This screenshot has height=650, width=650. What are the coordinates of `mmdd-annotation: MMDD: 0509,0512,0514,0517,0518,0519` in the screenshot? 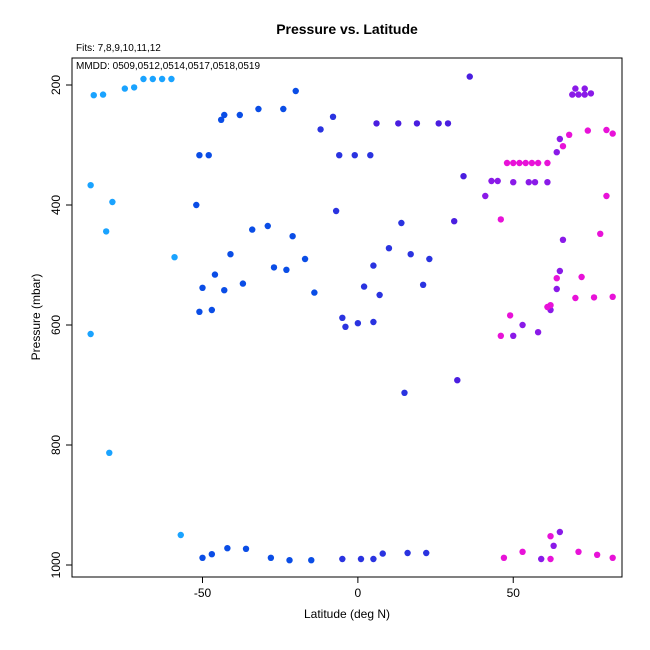 It's located at (168, 66).